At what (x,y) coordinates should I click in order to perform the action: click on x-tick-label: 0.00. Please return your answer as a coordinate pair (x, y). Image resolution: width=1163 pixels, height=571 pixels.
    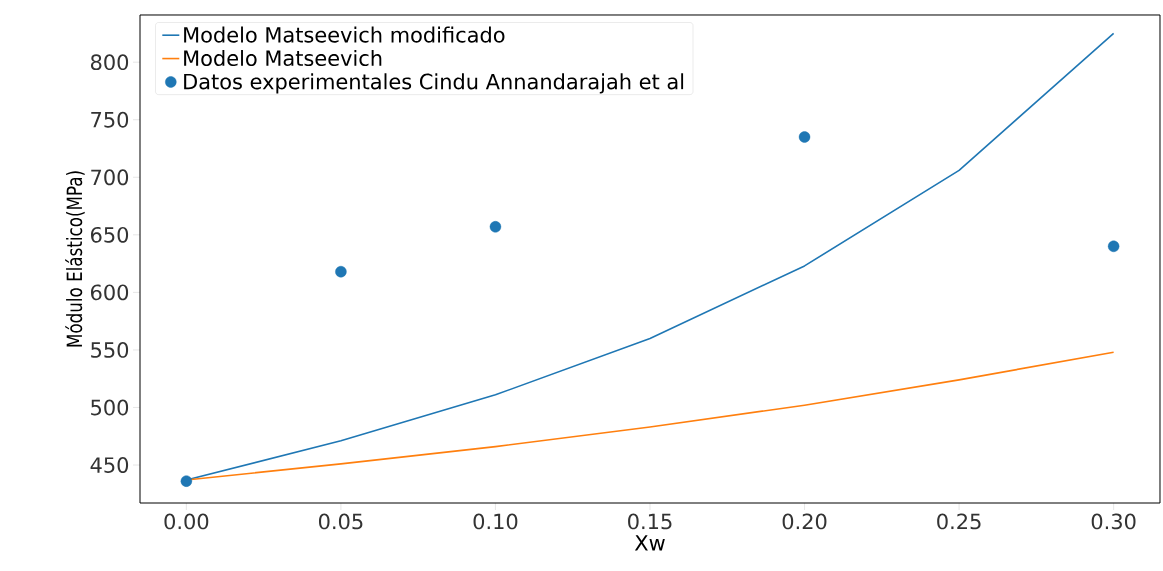
    Looking at the image, I should click on (186, 521).